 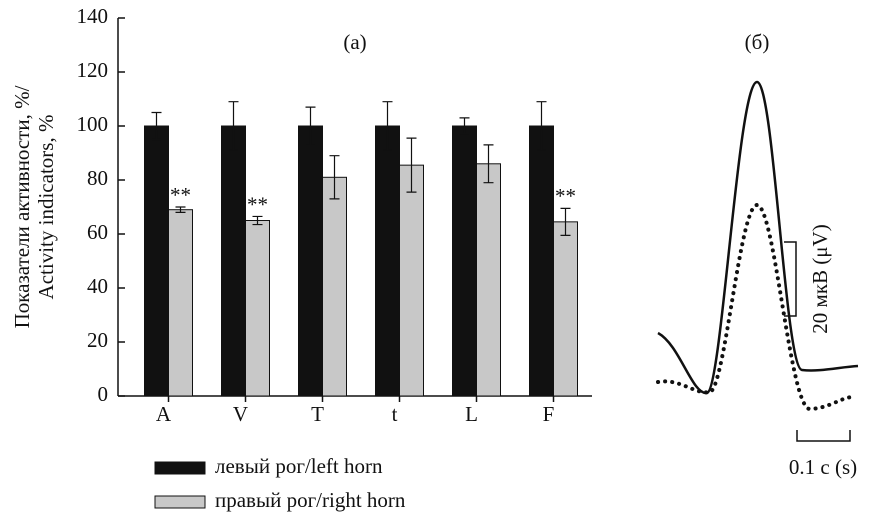 What do you see at coordinates (97, 340) in the screenshot?
I see `y-tick-label: 20` at bounding box center [97, 340].